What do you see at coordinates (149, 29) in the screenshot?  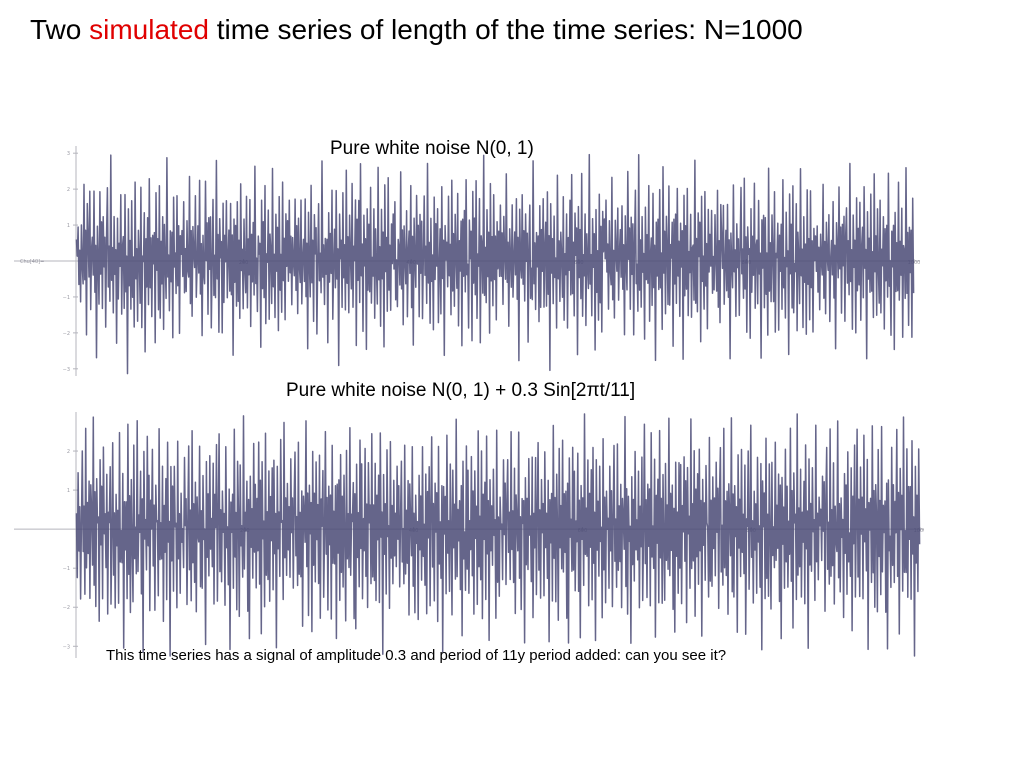 I see `title-accent-word: simulated` at bounding box center [149, 29].